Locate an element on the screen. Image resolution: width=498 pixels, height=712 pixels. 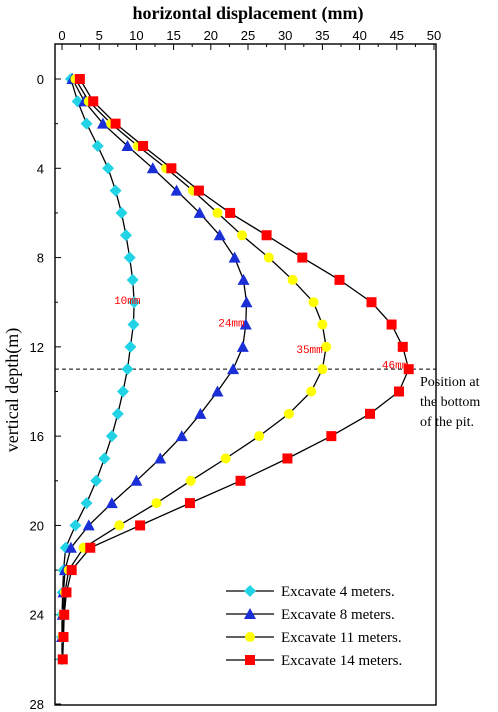
peak-annotation: 46mm is located at coordinates (395, 367).